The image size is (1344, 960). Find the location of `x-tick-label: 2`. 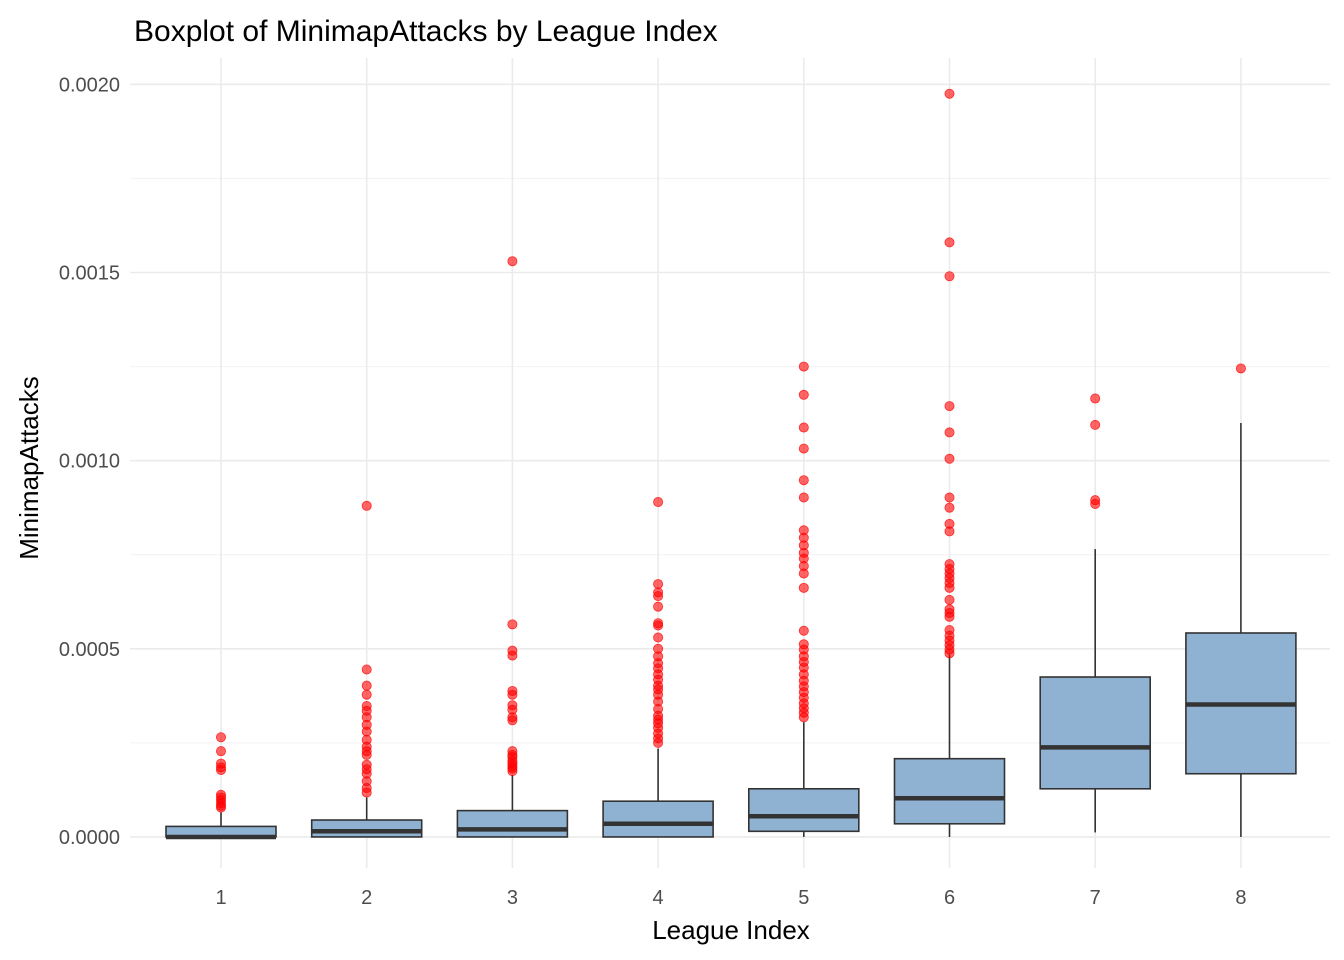

x-tick-label: 2 is located at coordinates (366, 898).